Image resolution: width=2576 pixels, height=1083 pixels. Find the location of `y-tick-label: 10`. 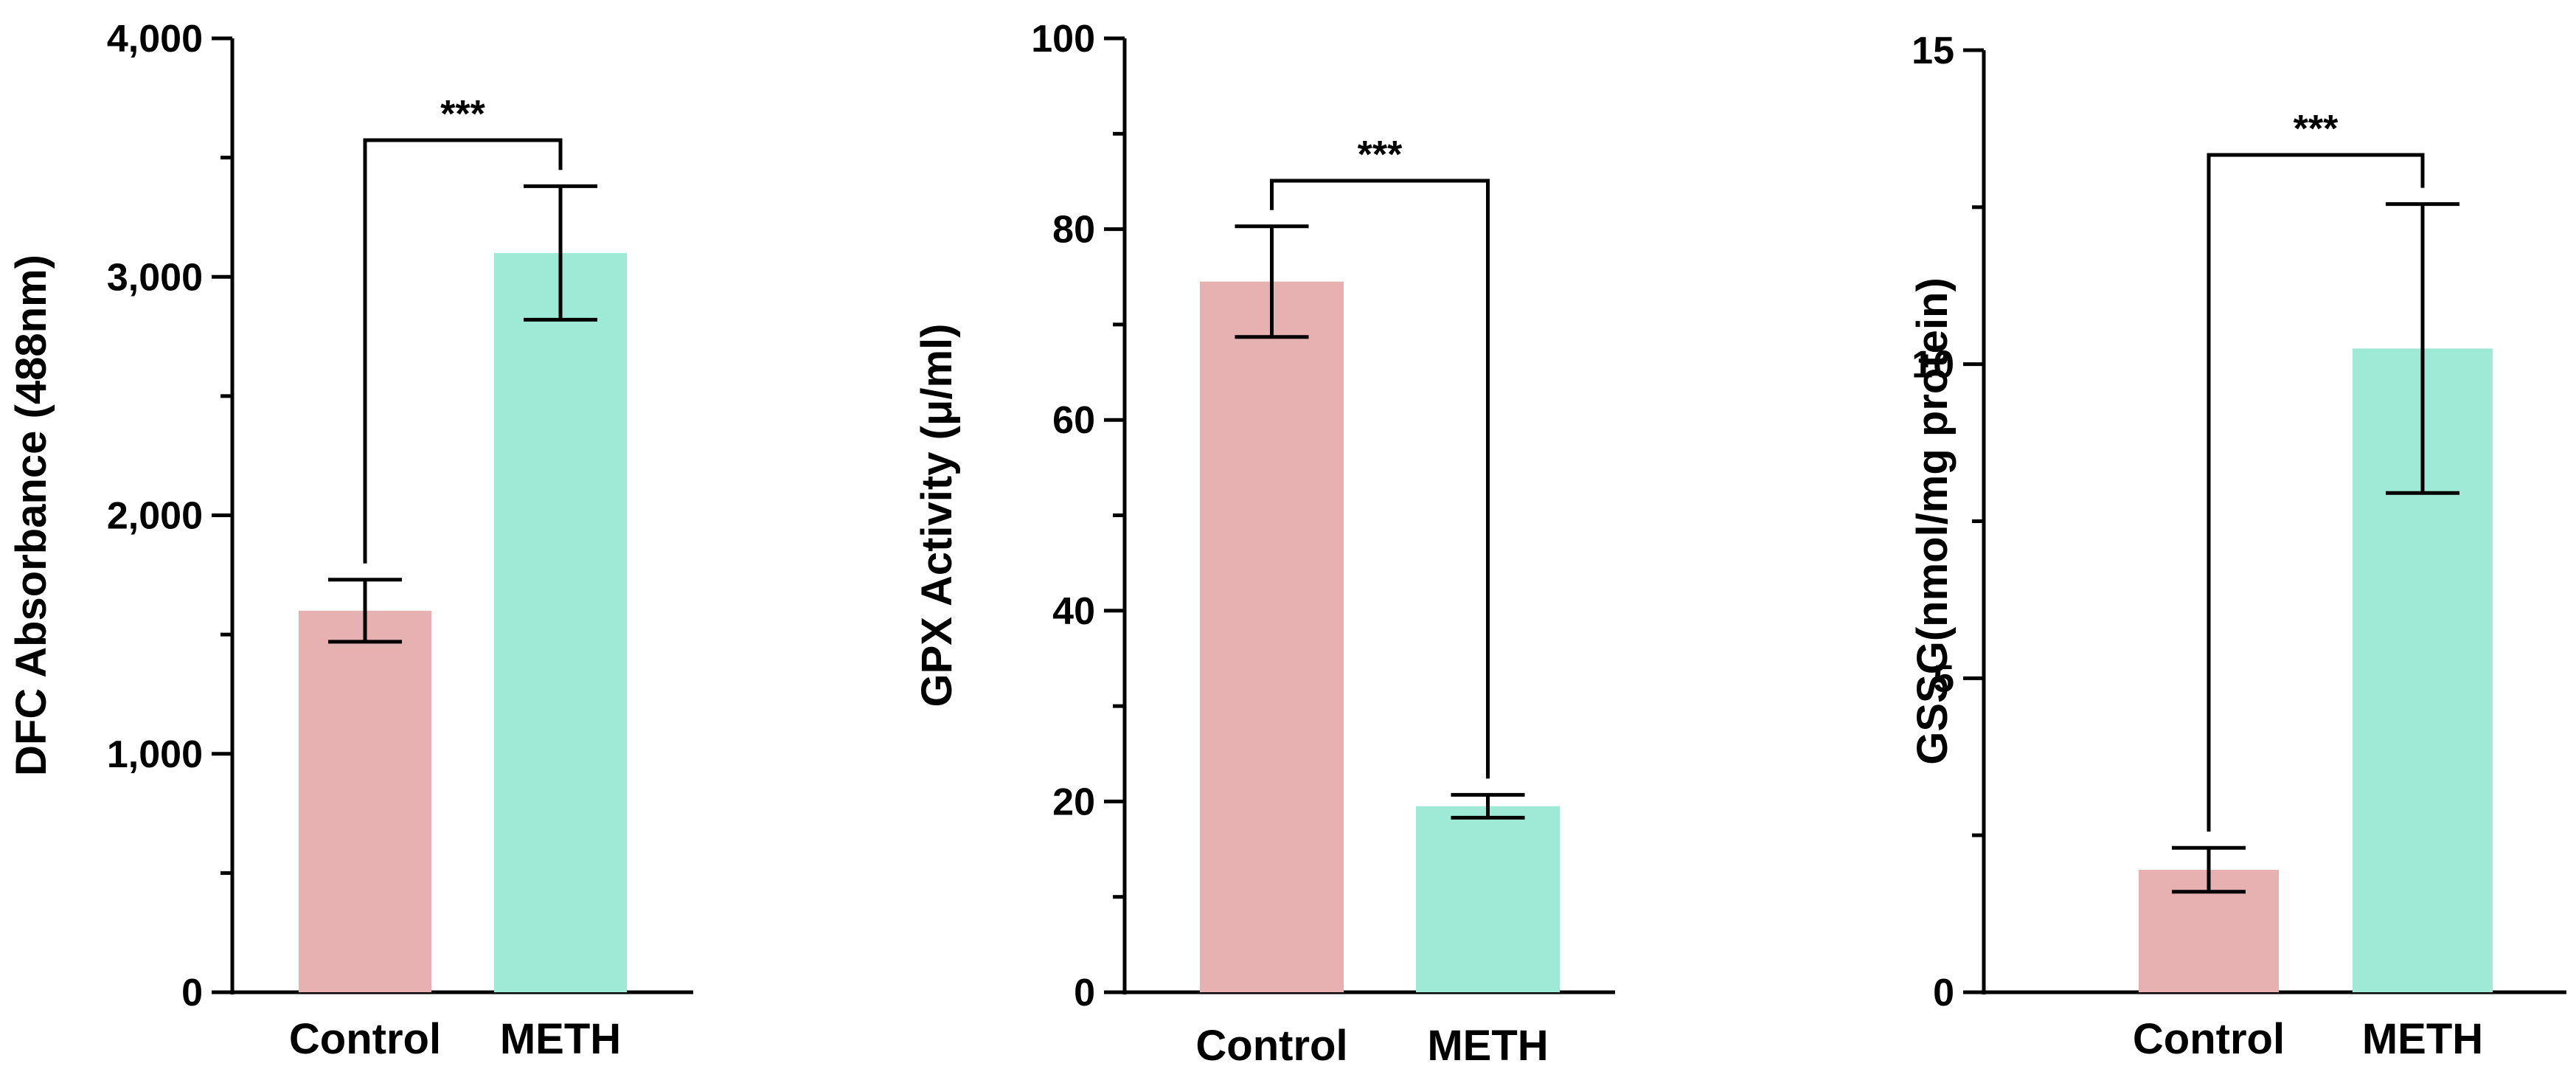

y-tick-label: 10 is located at coordinates (1933, 365).